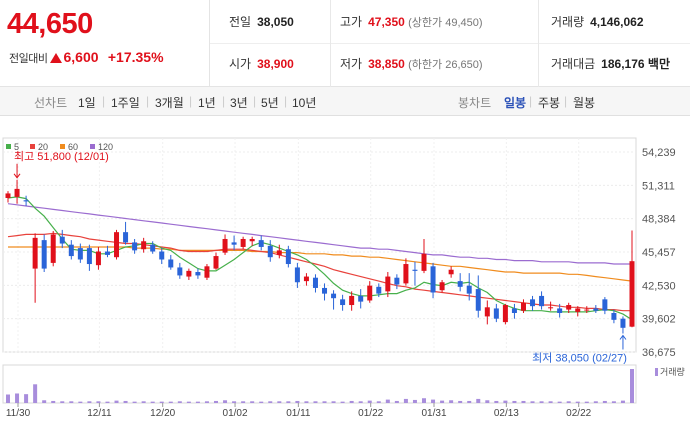 This screenshot has height=439, width=690. Describe the element at coordinates (573, 64) in the screenshot. I see `trade-value-label: 거래대금` at that location.